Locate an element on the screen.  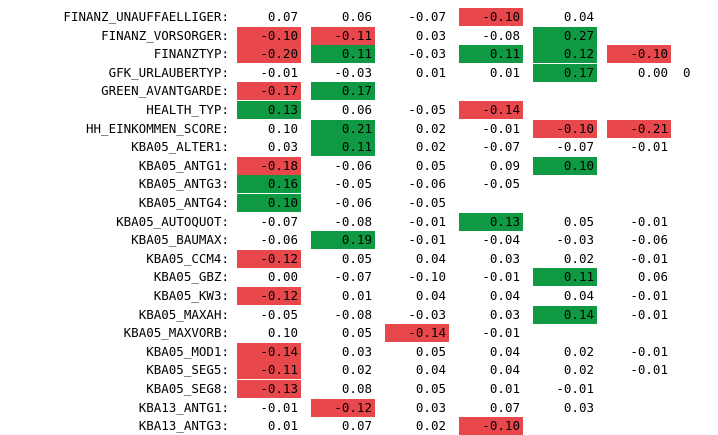
row-label: FINANZ_UNAUFFAELLIGER: is located at coordinates (146, 16).